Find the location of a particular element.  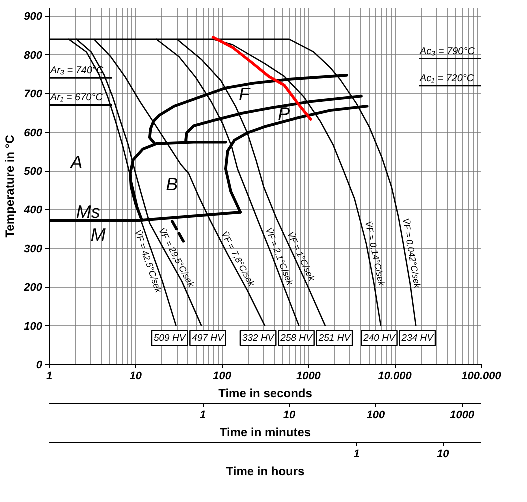

y-tick-label: 100 is located at coordinates (34, 326).